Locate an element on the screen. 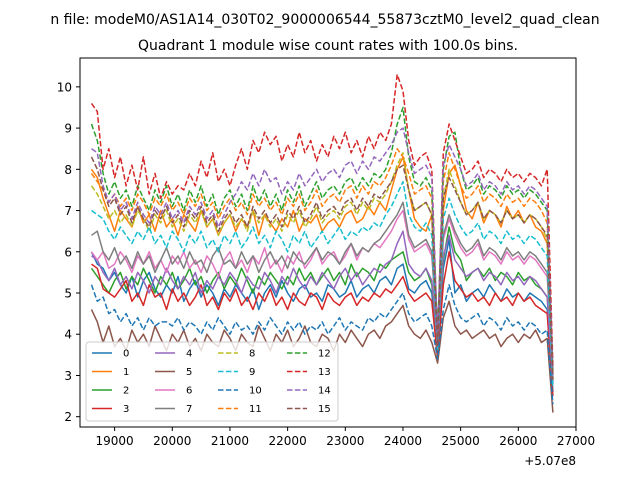  legend-label-9: 9 is located at coordinates (252, 372).